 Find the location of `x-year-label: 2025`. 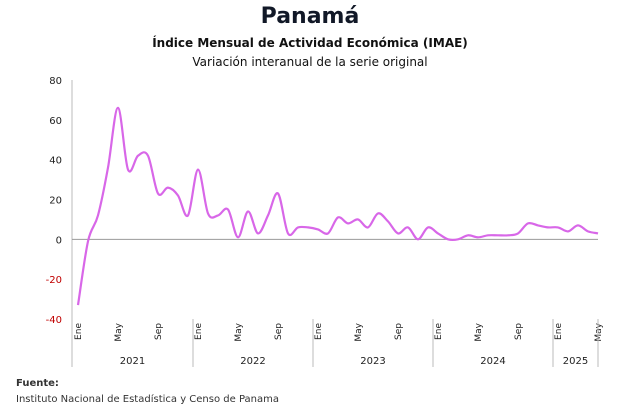

x-year-label: 2025 is located at coordinates (575, 361).